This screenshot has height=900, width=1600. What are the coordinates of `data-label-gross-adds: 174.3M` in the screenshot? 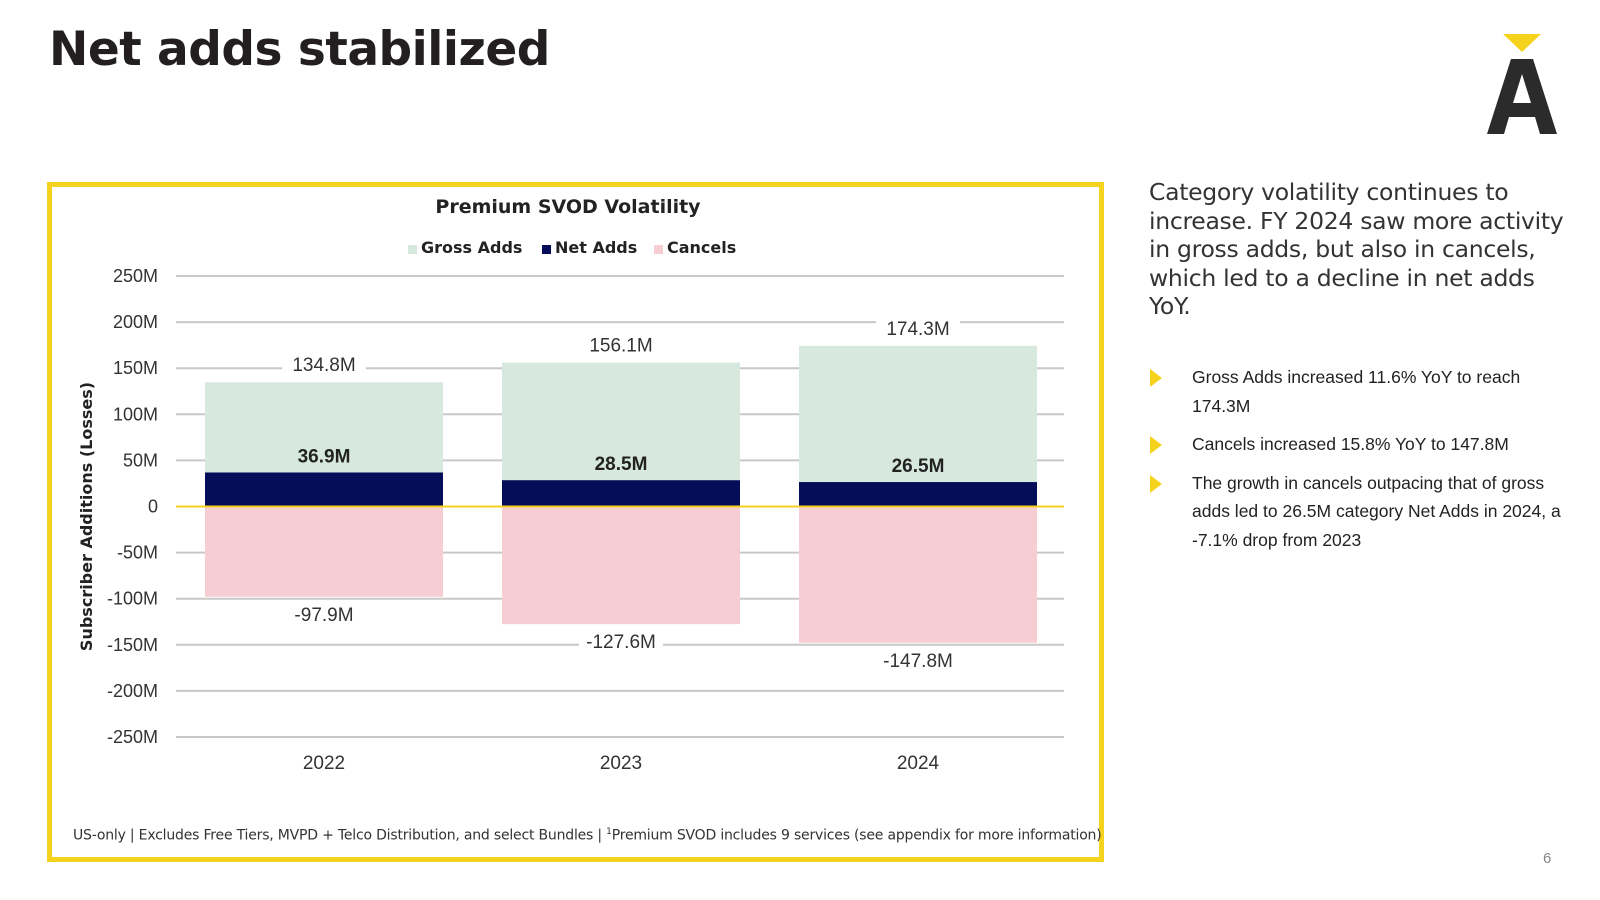 It's located at (917, 329).